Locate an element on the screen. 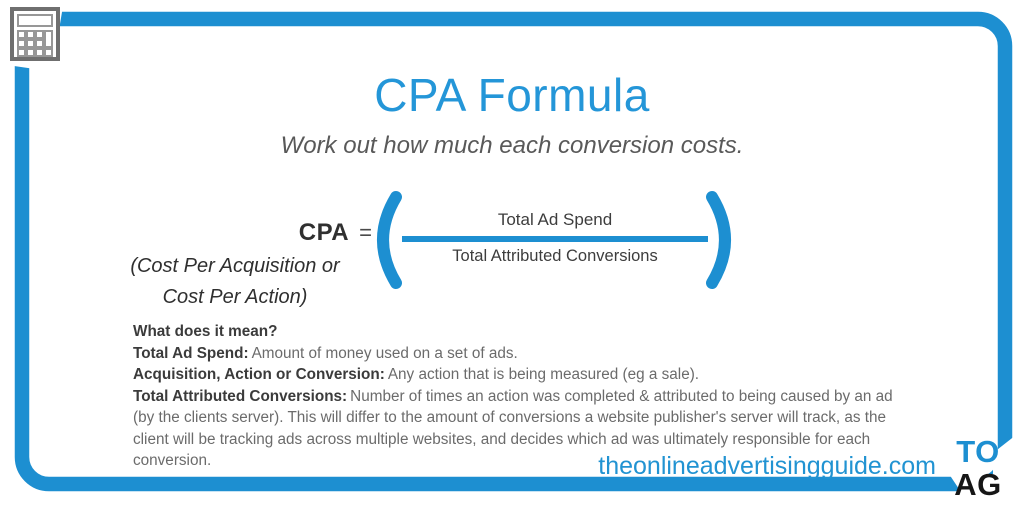  formula-note-line2: Cost Per Action) is located at coordinates (235, 297).